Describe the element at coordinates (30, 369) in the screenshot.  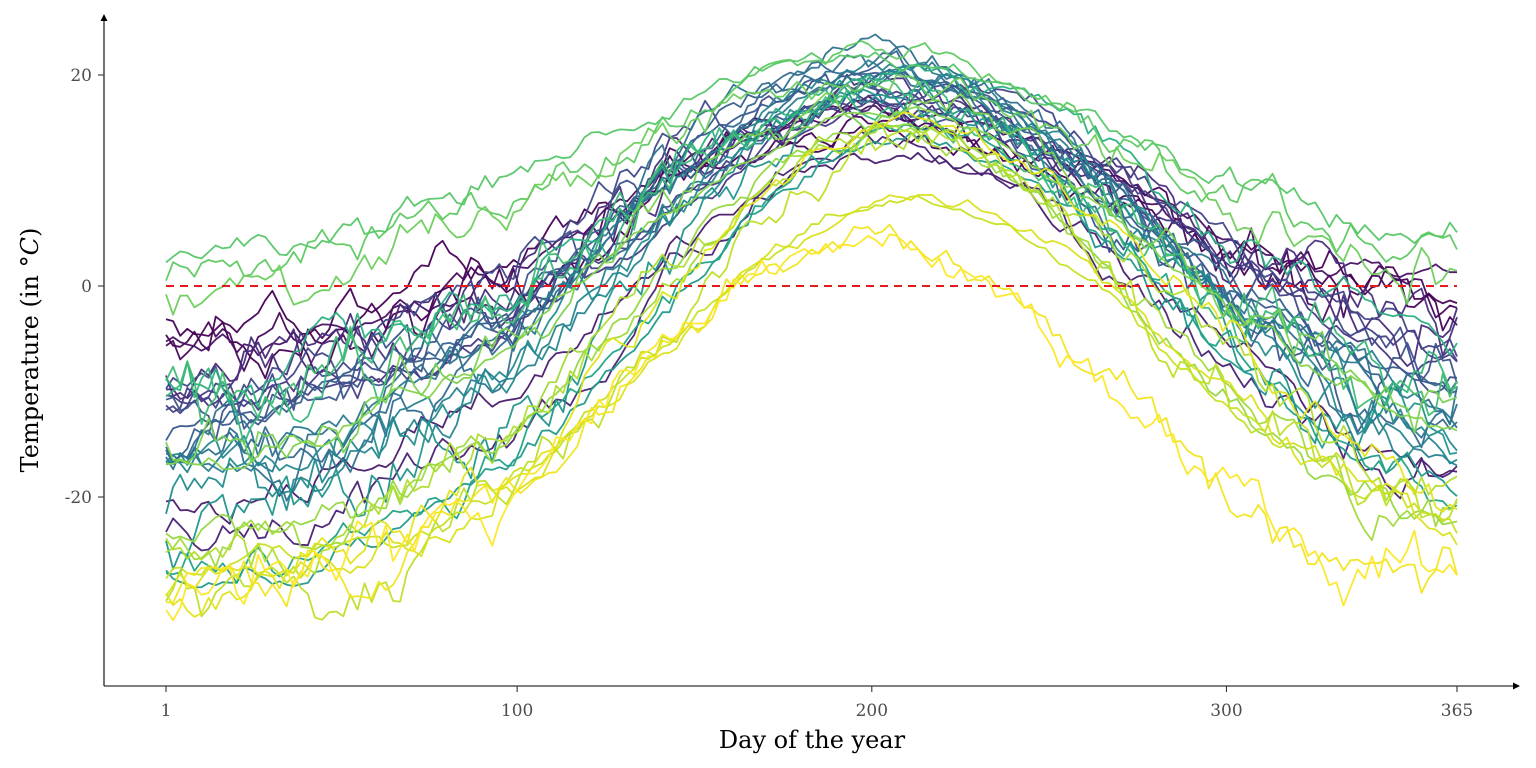
I see `y-axis-title-text: Temperature (in` at that location.